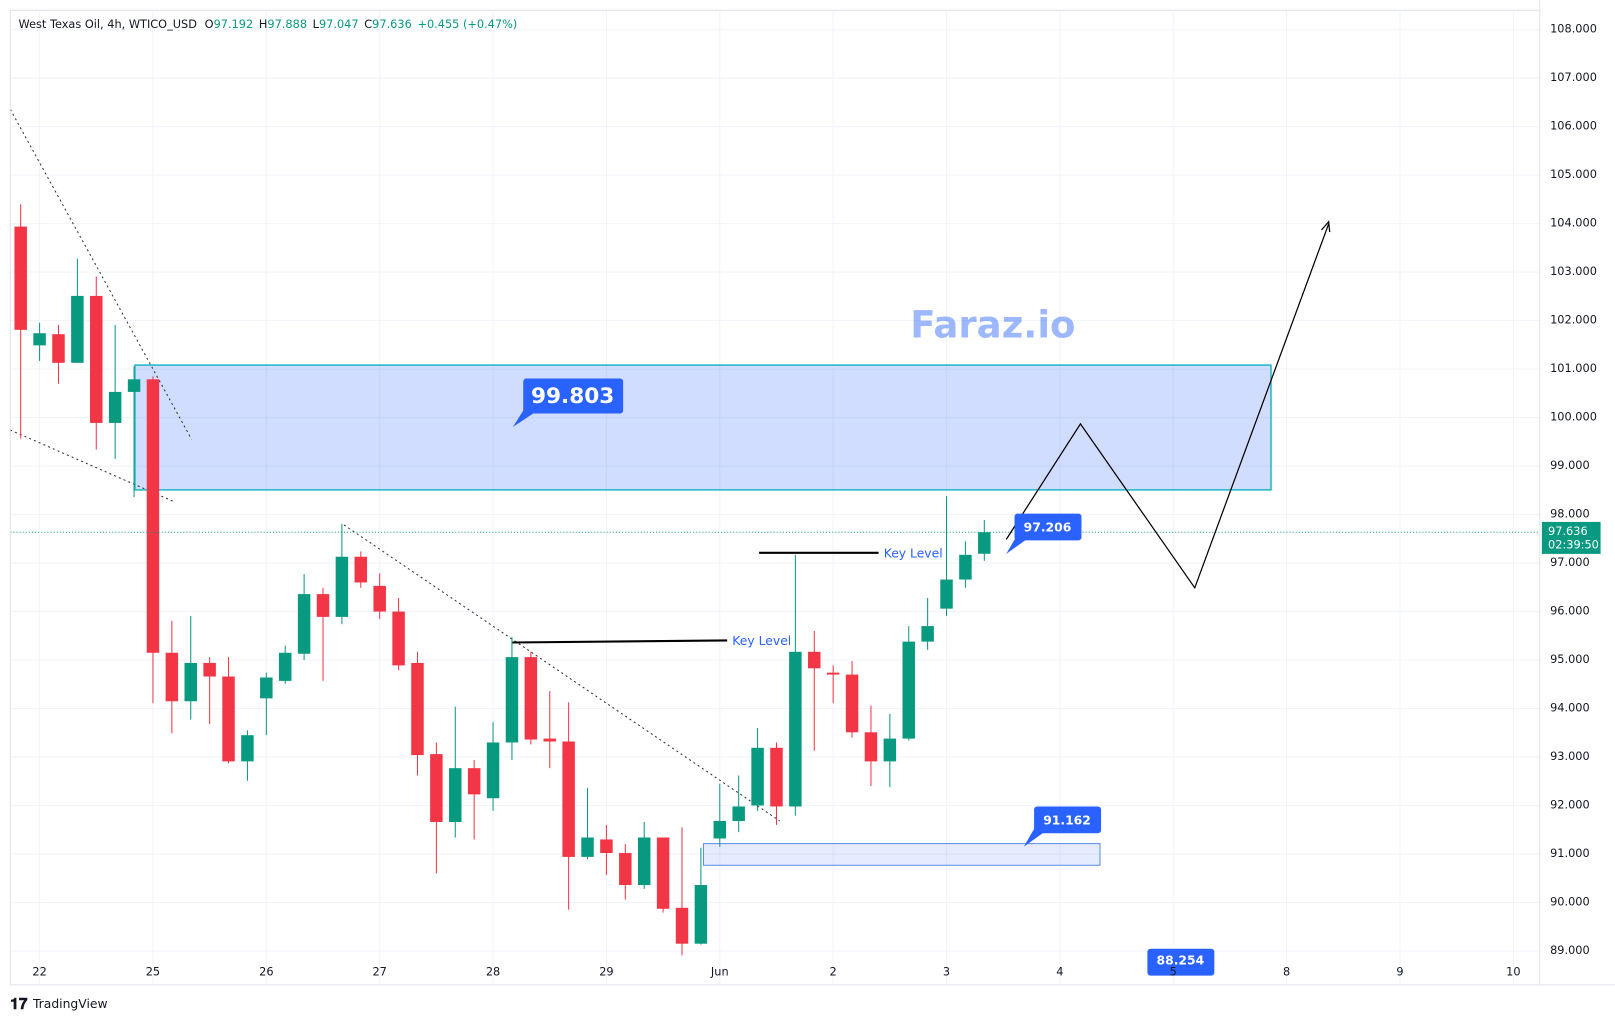 The image size is (1615, 1021). I want to click on y-tick-label: 92.000, so click(1570, 804).